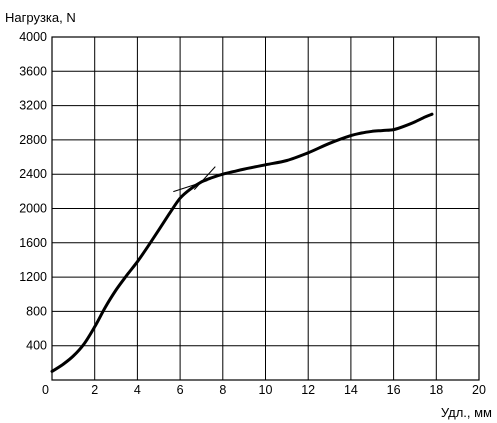  Describe the element at coordinates (180, 390) in the screenshot. I see `x-tick-label: 6` at that location.